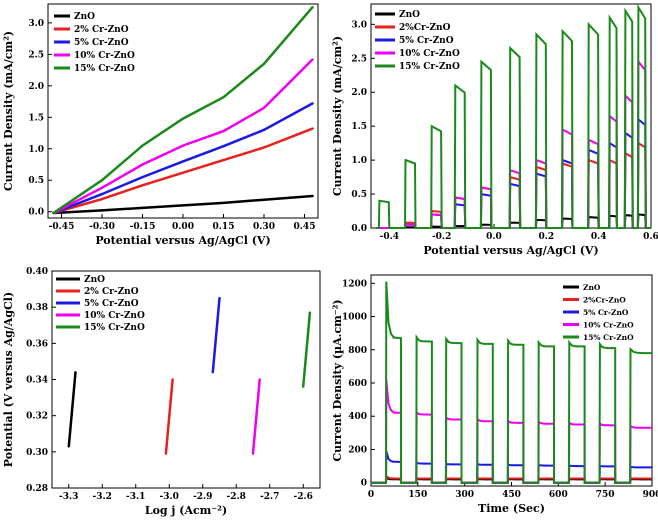  Describe the element at coordinates (102, 497) in the screenshot. I see `x-tick-label: -3.2` at that location.